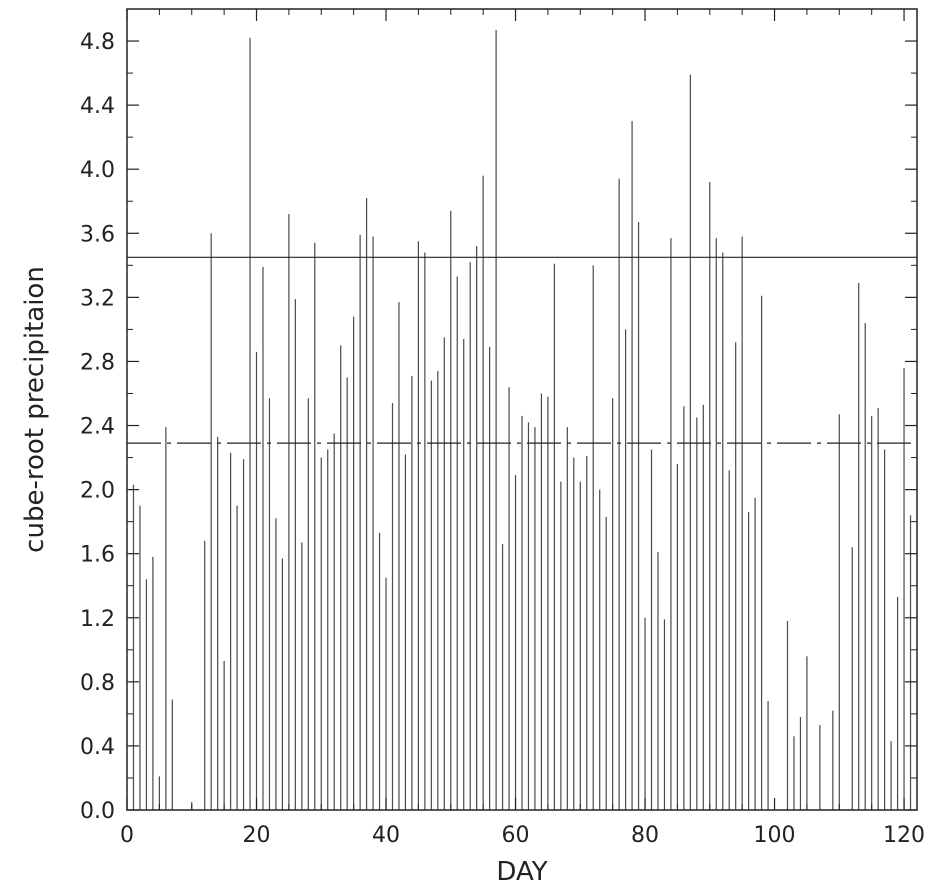 The height and width of the screenshot is (893, 934). Describe the element at coordinates (645, 835) in the screenshot. I see `x-tick-label: 80` at that location.